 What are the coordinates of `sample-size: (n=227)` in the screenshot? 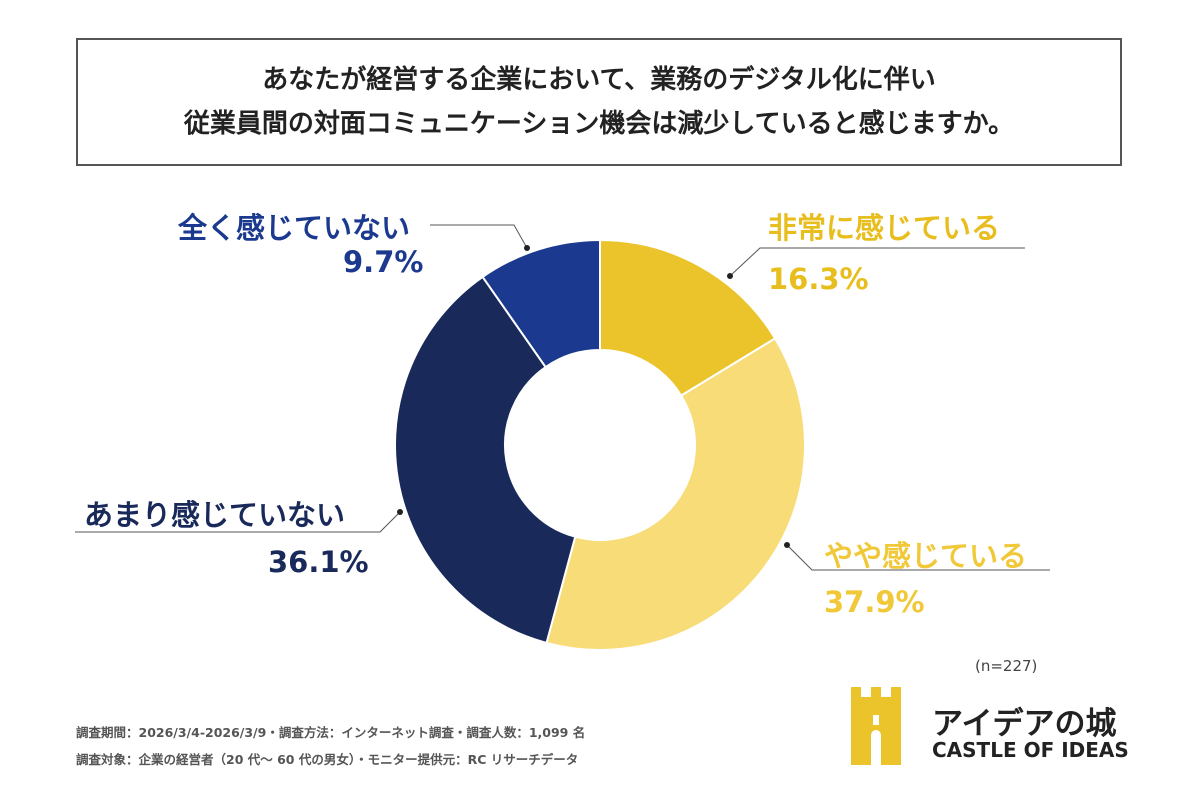 It's located at (1006, 666).